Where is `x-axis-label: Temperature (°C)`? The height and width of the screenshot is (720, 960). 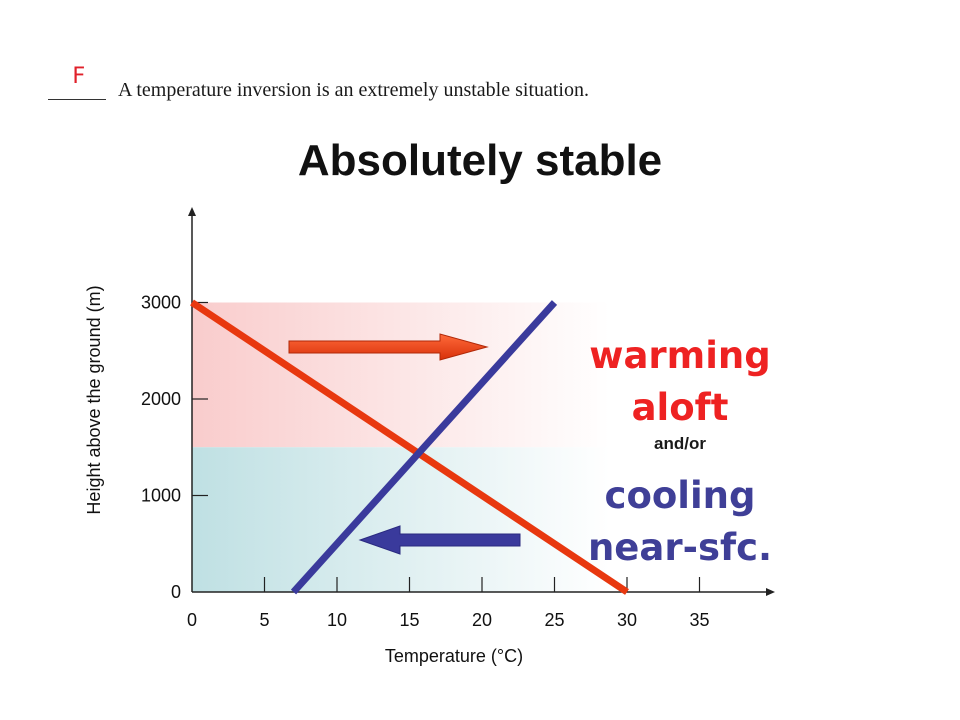
x-axis-label: Temperature (°C) is located at coordinates (454, 656).